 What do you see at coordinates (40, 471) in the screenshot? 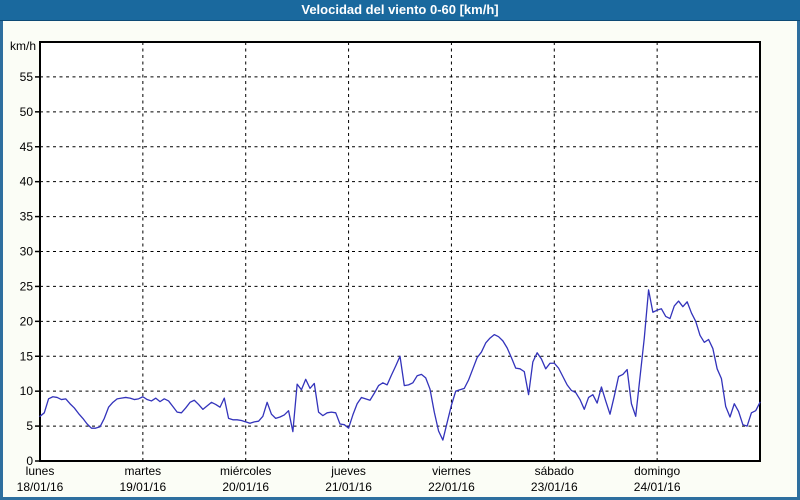
I see `day-name-label: lunes` at bounding box center [40, 471].